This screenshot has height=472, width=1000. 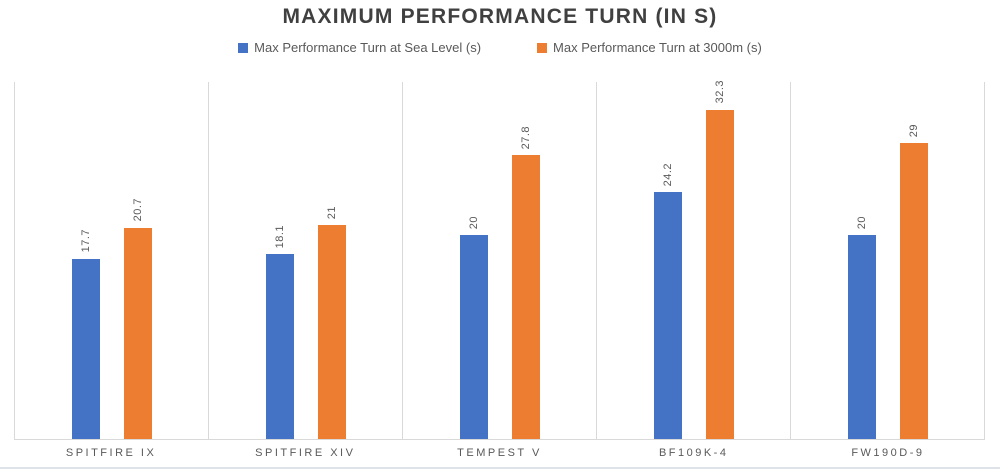 What do you see at coordinates (657, 47) in the screenshot?
I see `legend-label-3000m: Max Performance Turn at 3000m (s)` at bounding box center [657, 47].